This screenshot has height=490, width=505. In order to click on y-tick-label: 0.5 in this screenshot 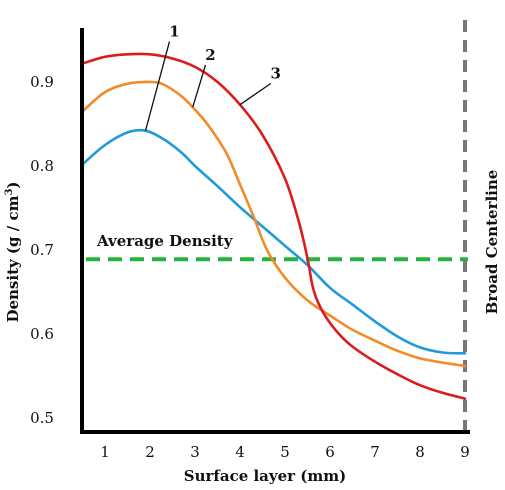, I will do `click(42, 418)`.